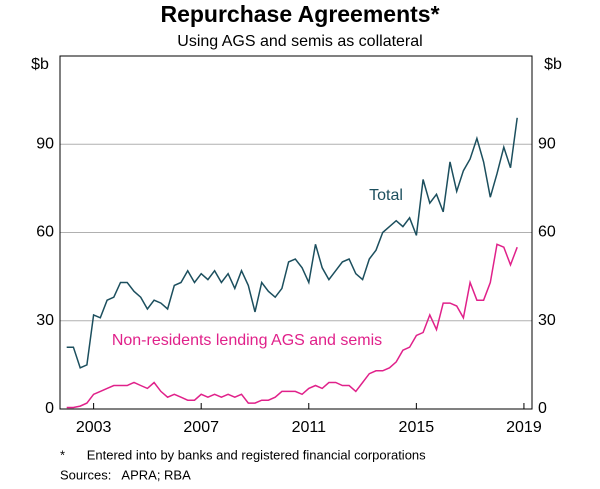 The height and width of the screenshot is (489, 600). I want to click on annotation: Total, so click(386, 195).